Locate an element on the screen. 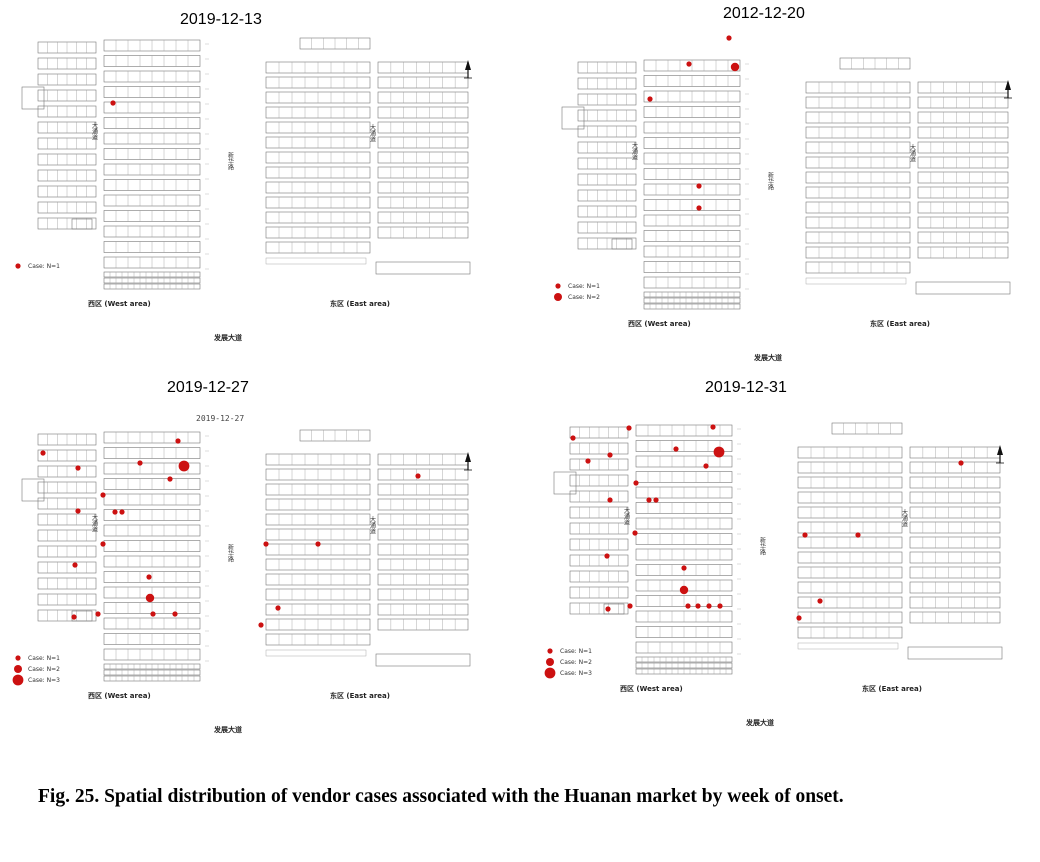  panel-date-1: 2019-12-13 is located at coordinates (221, 19).